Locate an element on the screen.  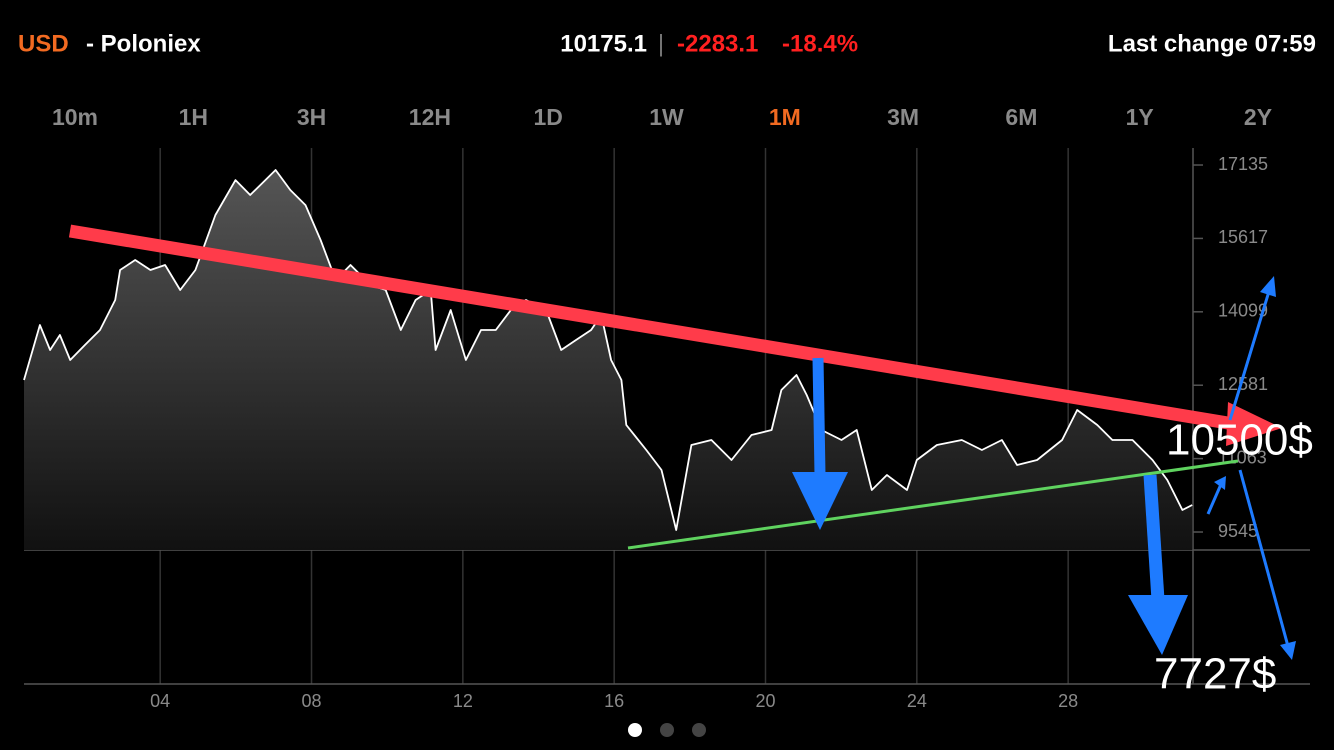
tab: 1H is located at coordinates (193, 117).